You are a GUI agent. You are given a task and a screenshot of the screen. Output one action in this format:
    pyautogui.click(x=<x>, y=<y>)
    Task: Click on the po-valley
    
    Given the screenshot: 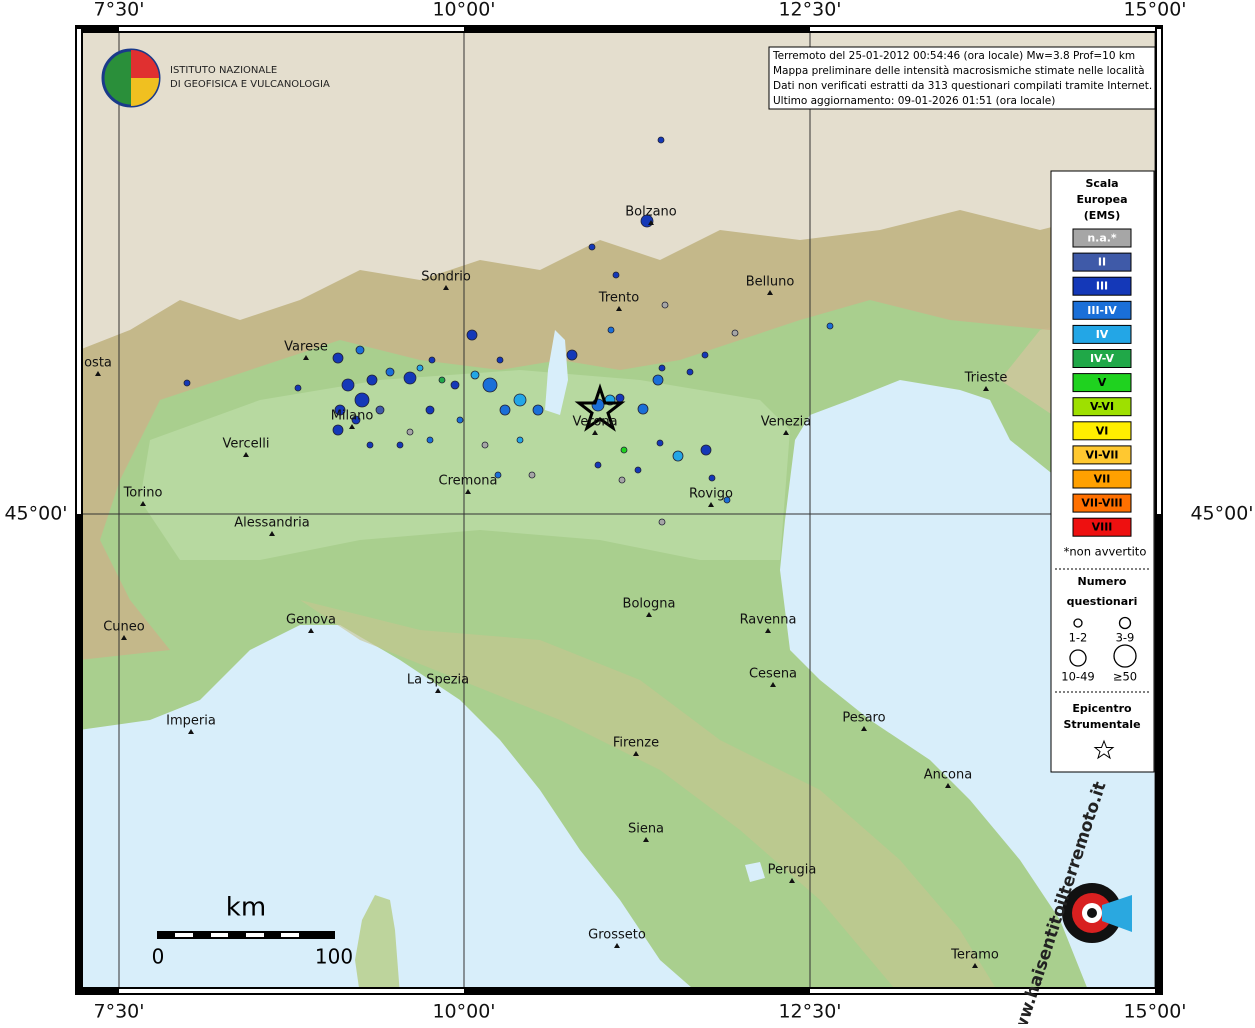 What is the action you would take?
    pyautogui.click(x=465, y=465)
    